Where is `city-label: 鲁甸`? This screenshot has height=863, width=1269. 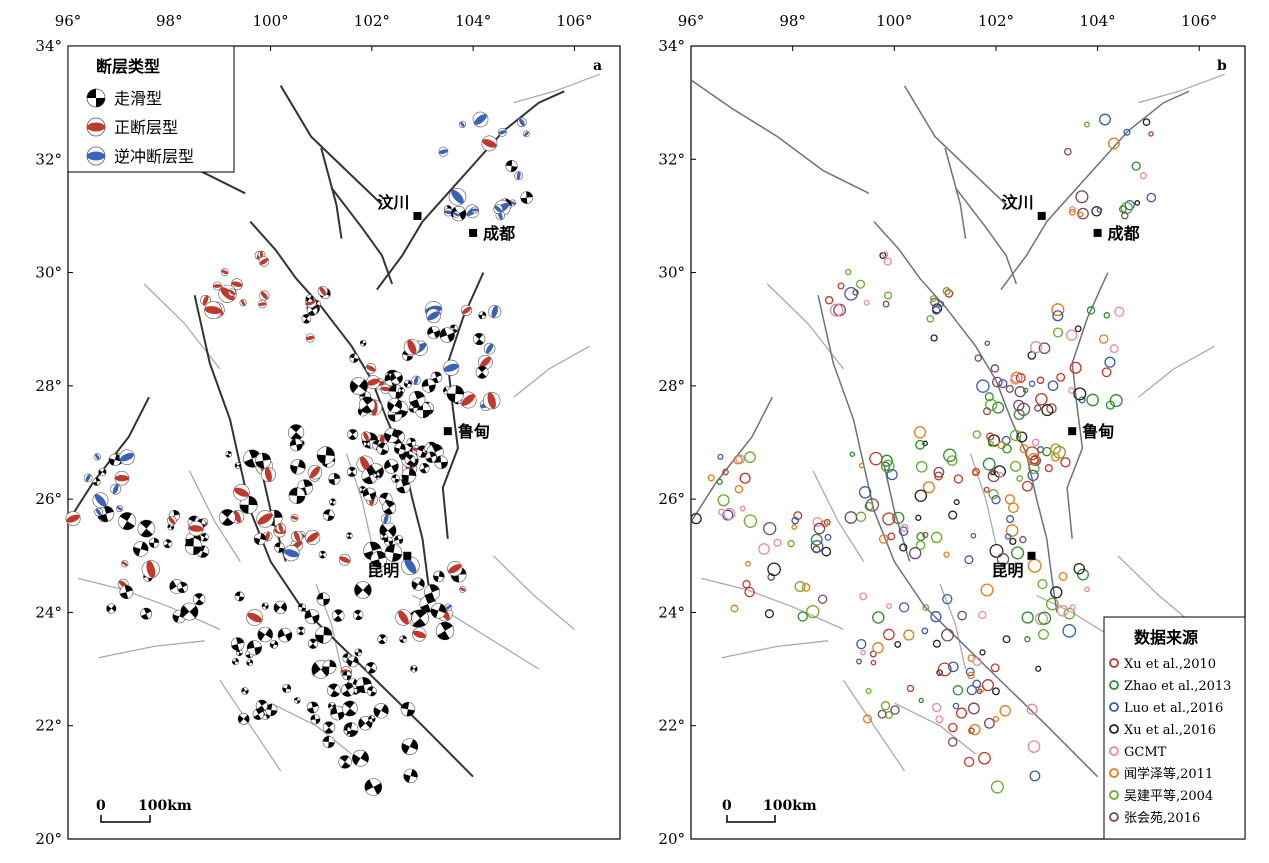
city-label: 鲁甸 is located at coordinates (473, 431).